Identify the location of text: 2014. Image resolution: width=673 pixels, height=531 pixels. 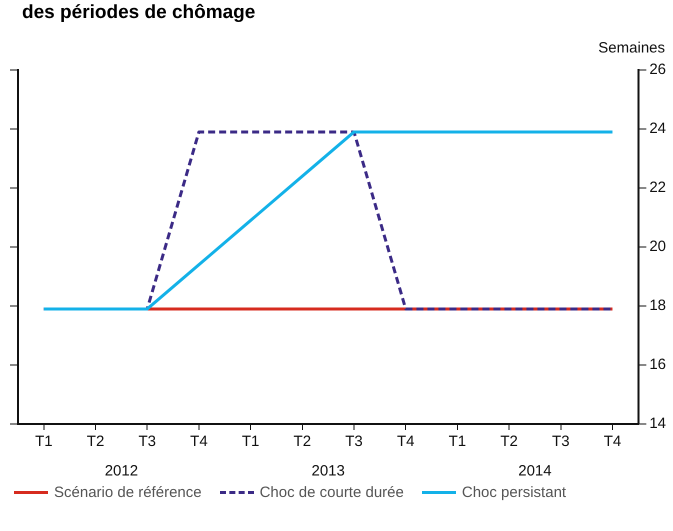
(535, 471).